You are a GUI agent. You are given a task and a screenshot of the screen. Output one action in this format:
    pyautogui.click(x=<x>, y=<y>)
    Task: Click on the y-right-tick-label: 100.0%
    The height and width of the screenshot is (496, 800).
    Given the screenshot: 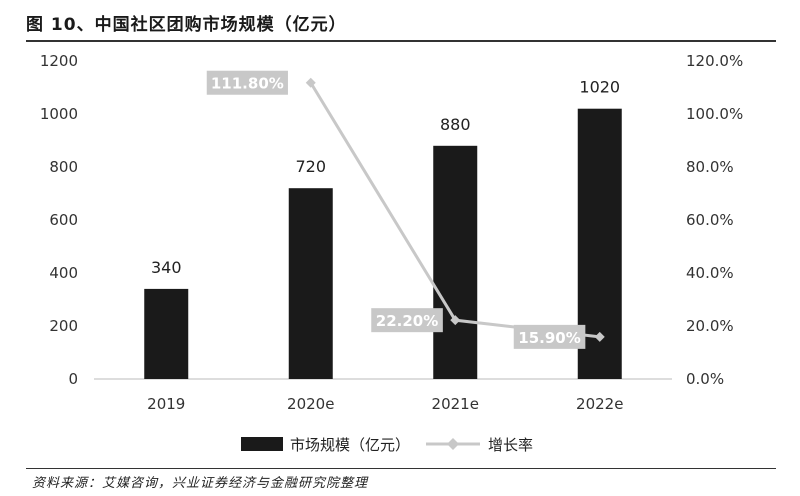 What is the action you would take?
    pyautogui.click(x=714, y=114)
    